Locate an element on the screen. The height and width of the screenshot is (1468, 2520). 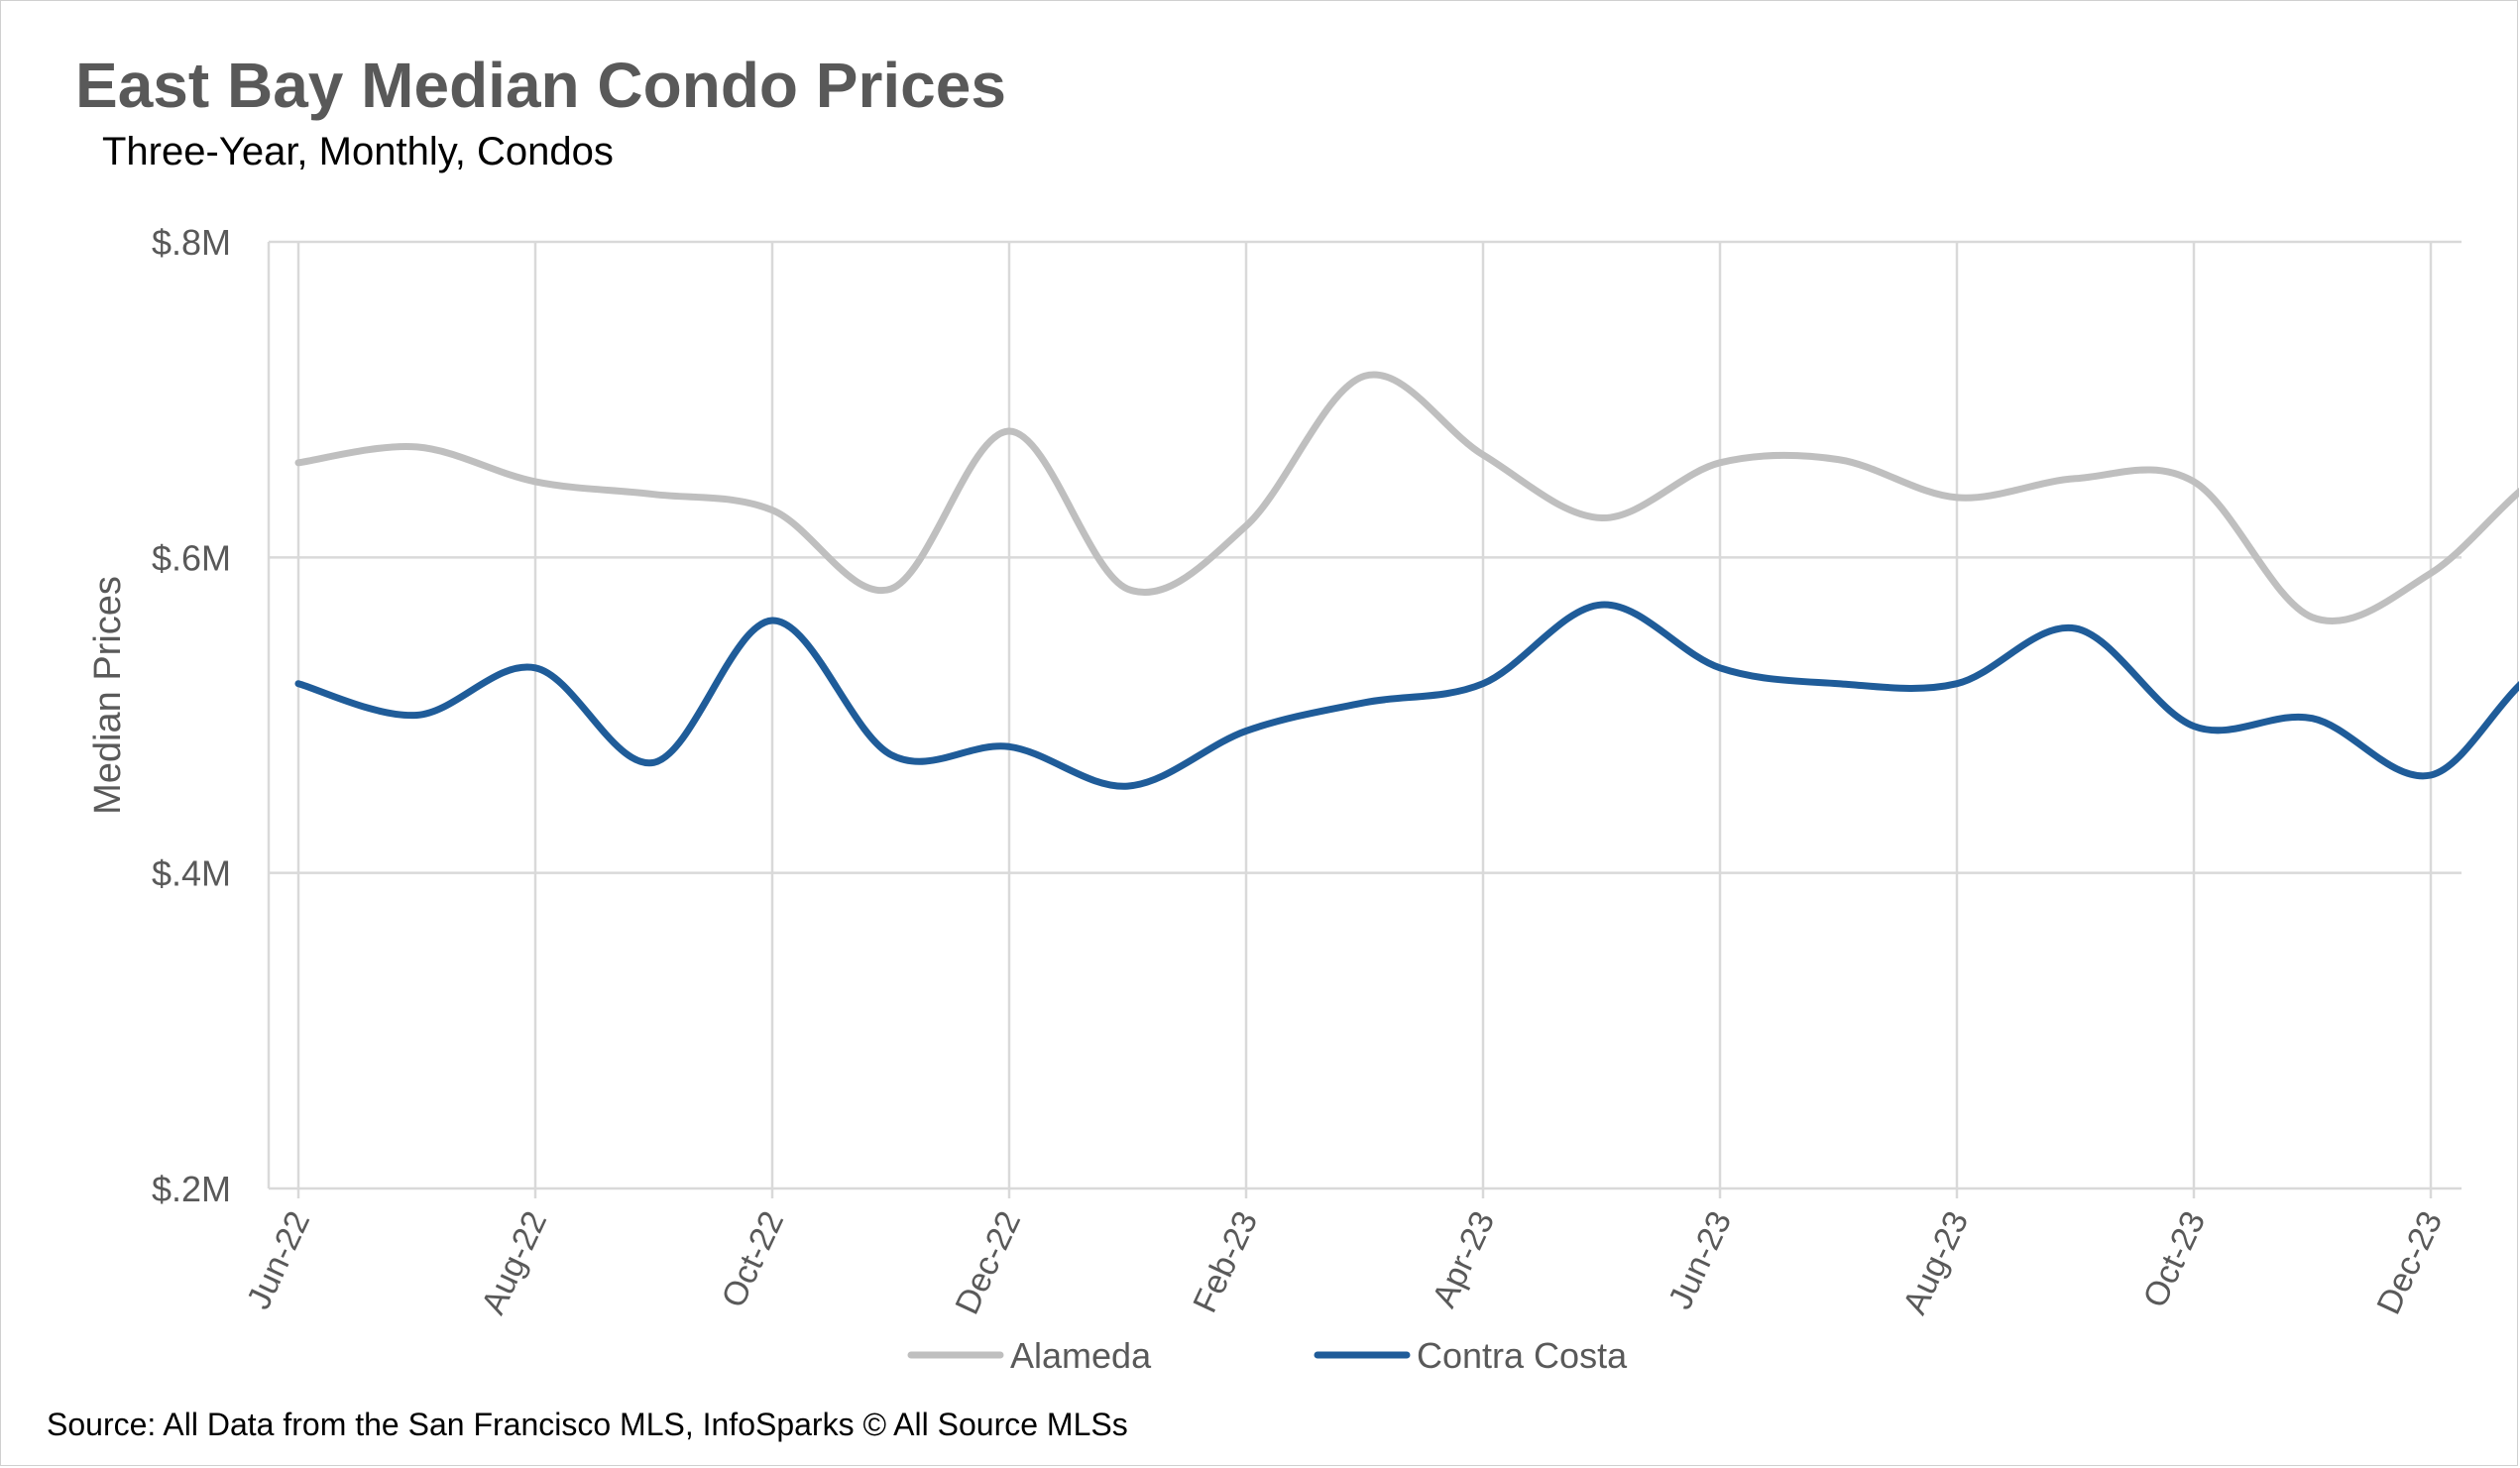
x-tick-label: Dec-22 is located at coordinates (988, 1262).